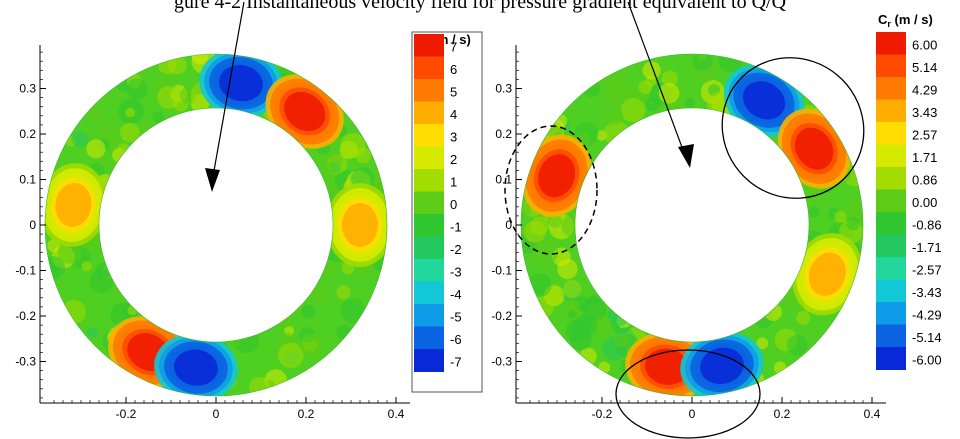 This screenshot has height=439, width=960. I want to click on legend-label: -2, so click(456, 249).